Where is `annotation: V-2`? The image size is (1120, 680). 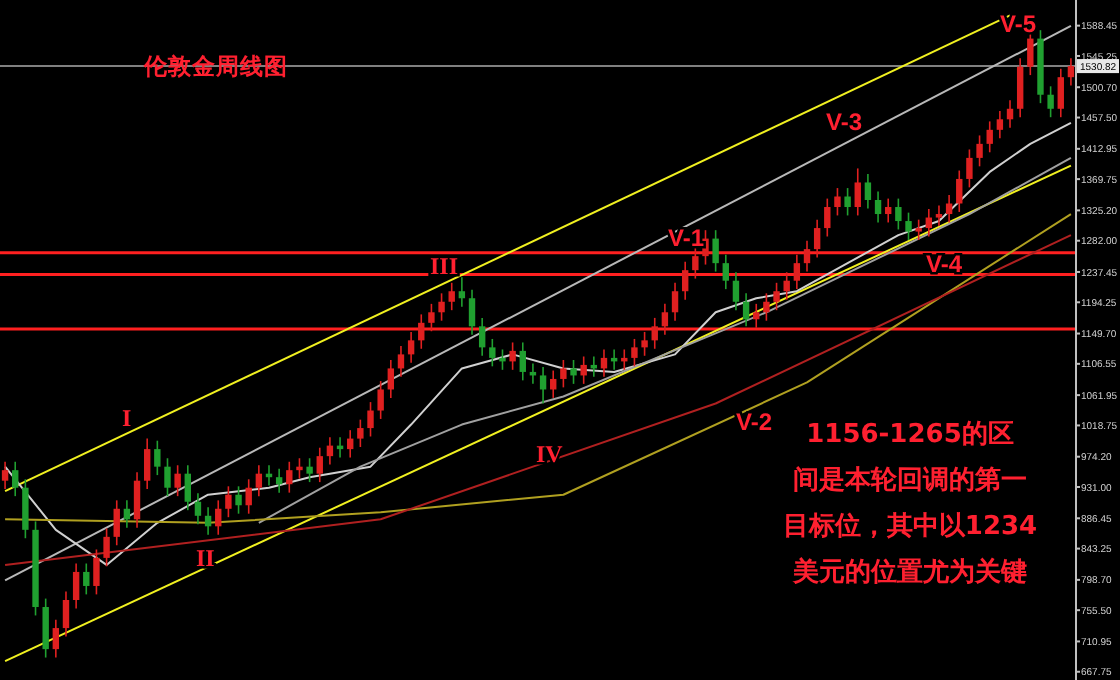
annotation: V-2 is located at coordinates (754, 422).